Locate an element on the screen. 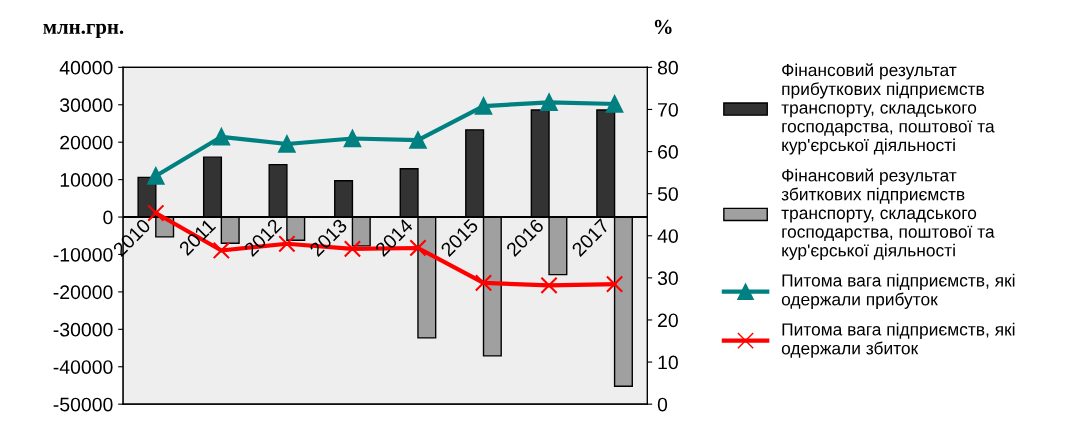 Image resolution: width=1070 pixels, height=421 pixels. y-tick-label: 20000 is located at coordinates (86, 142).